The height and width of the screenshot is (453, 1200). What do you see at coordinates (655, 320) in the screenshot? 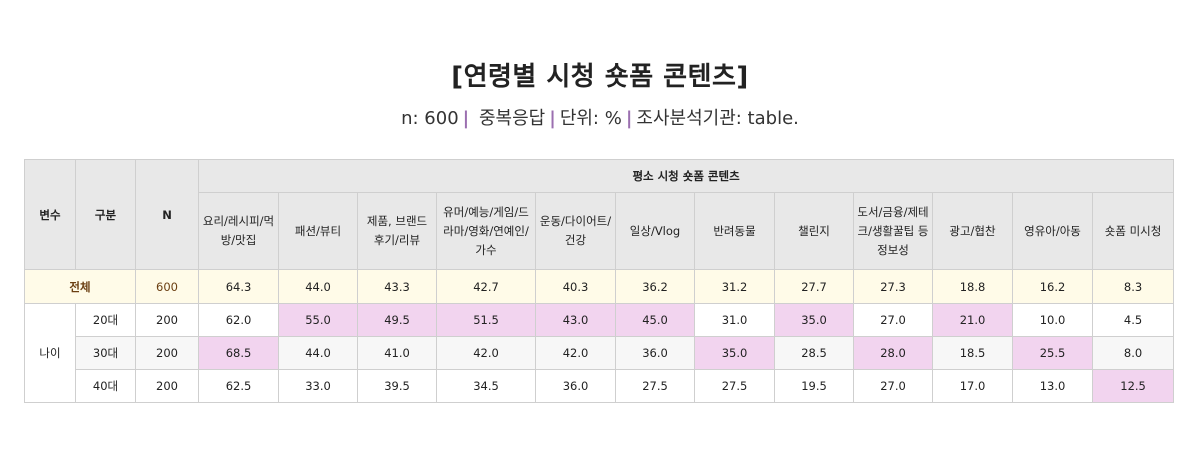
I see `table-cell: 45.0` at bounding box center [655, 320].